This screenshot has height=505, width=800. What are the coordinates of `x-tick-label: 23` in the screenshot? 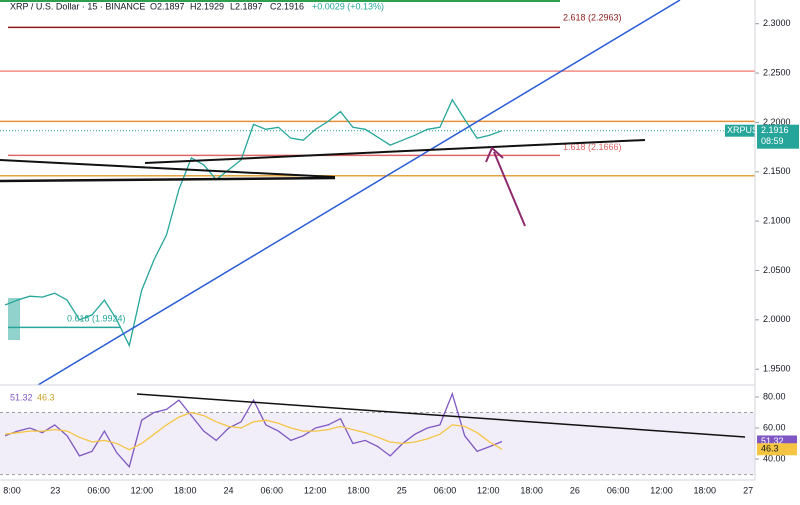 It's located at (55, 490).